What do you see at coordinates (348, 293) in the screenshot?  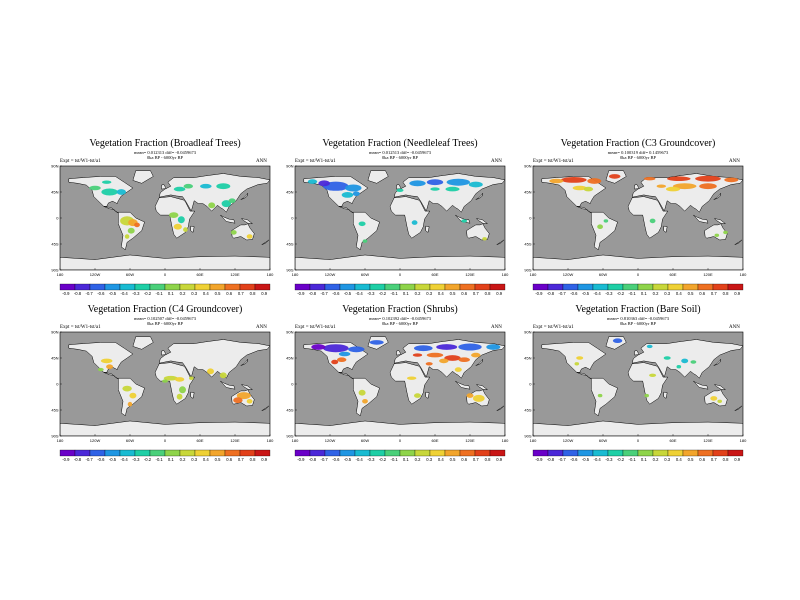 I see `colorbar-label: -0.5` at bounding box center [348, 293].